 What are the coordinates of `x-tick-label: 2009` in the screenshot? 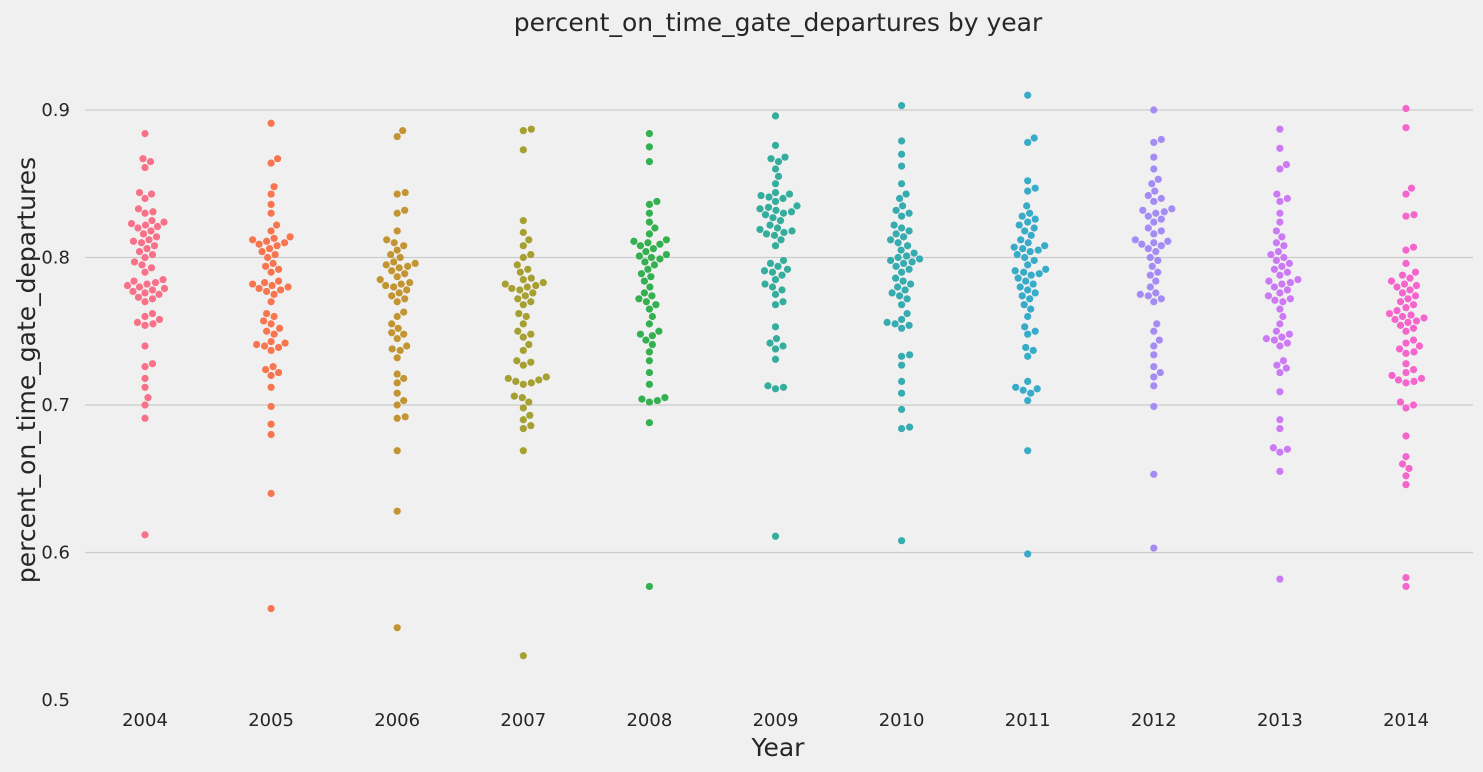 It's located at (776, 720).